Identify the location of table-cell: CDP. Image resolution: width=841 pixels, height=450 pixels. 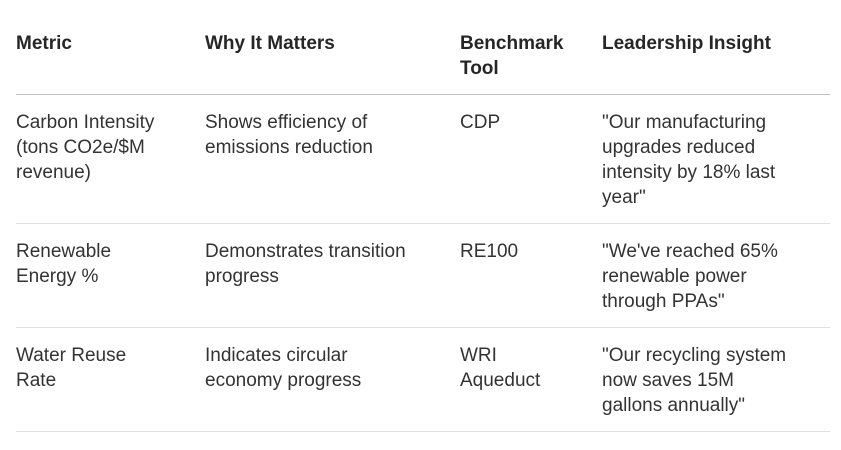
(531, 159).